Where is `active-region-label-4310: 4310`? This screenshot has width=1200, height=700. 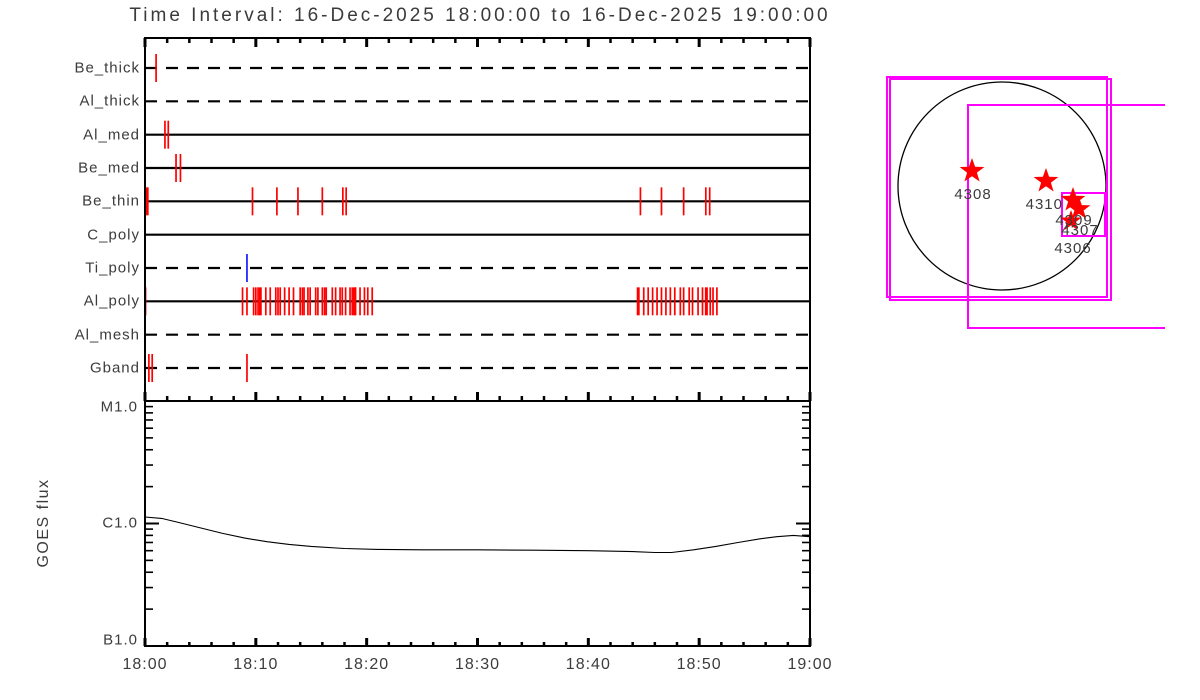
active-region-label-4310: 4310 is located at coordinates (1044, 204).